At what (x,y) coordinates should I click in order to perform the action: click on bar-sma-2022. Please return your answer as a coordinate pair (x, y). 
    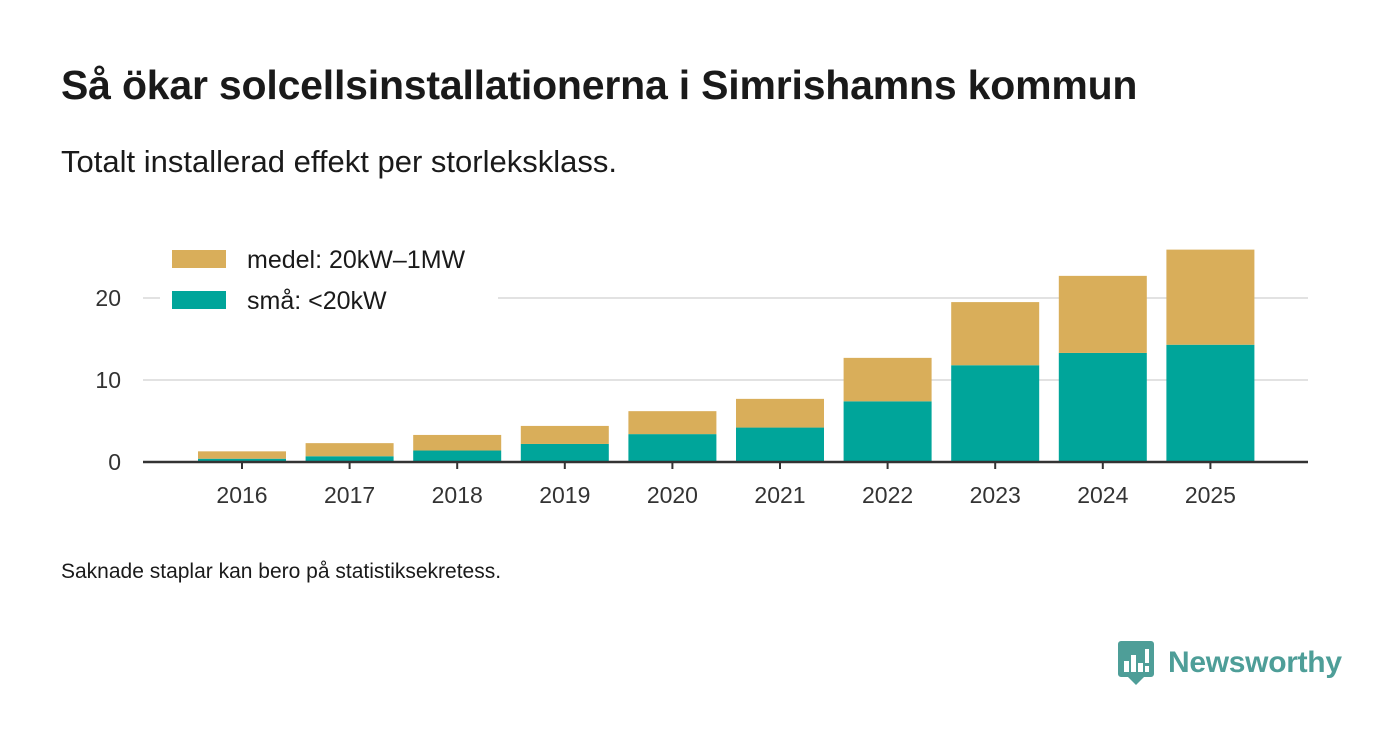
    Looking at the image, I should click on (887, 431).